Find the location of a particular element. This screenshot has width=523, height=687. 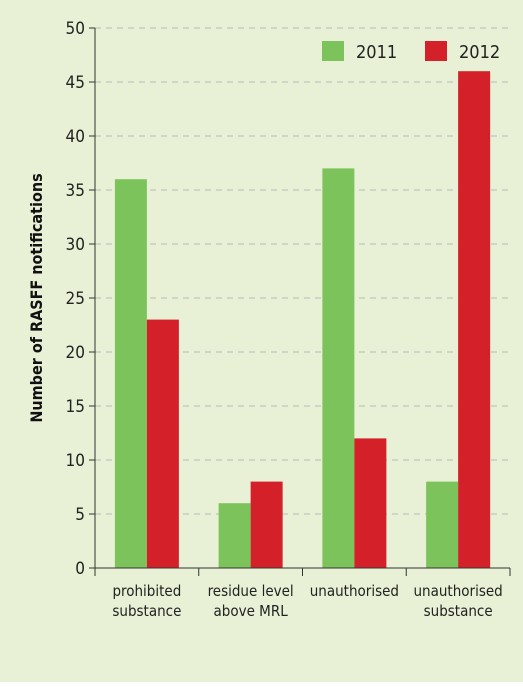

x-category-label: above MRL is located at coordinates (251, 611).